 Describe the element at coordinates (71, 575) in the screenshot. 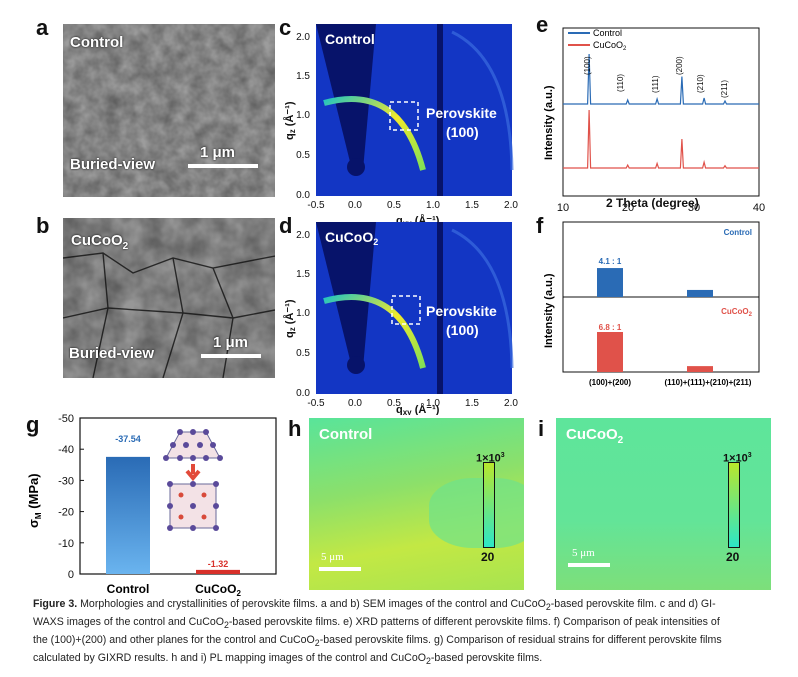

I see `y-tick: 0` at that location.